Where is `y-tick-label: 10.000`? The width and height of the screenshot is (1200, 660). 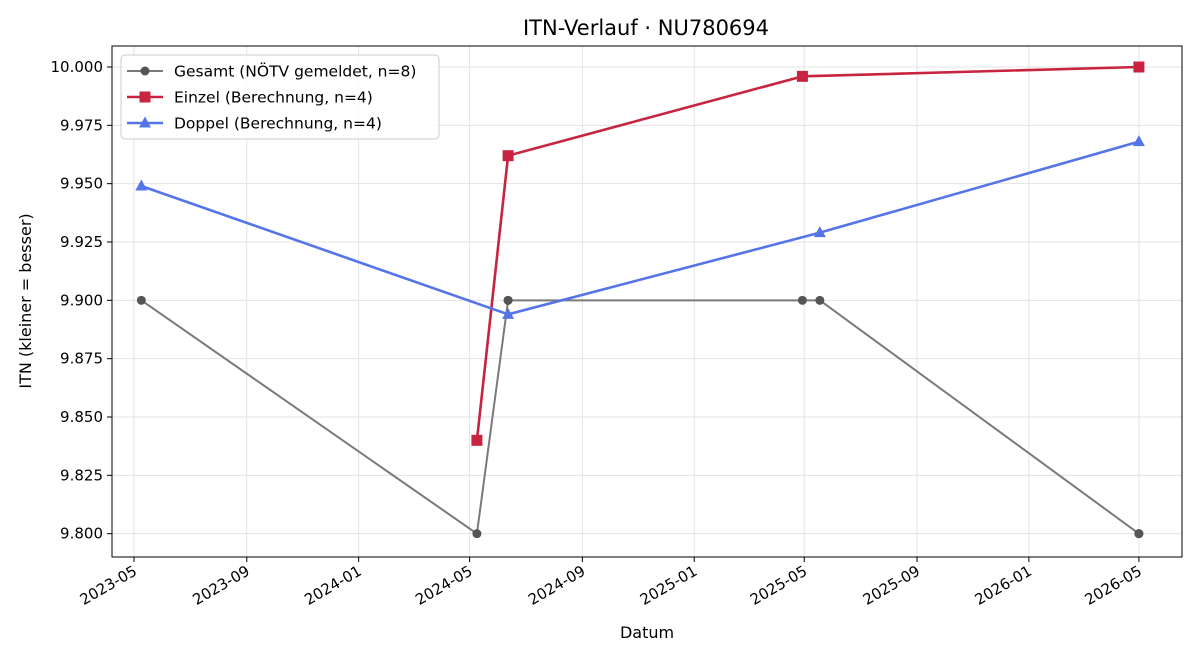 y-tick-label: 10.000 is located at coordinates (77, 67).